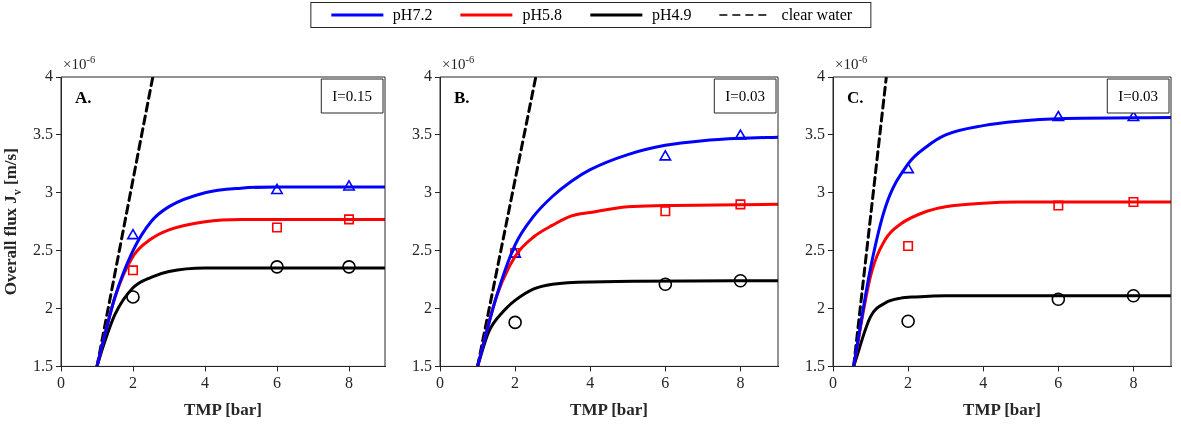 The width and height of the screenshot is (1181, 429). I want to click on legend-label: pH5.8, so click(542, 15).